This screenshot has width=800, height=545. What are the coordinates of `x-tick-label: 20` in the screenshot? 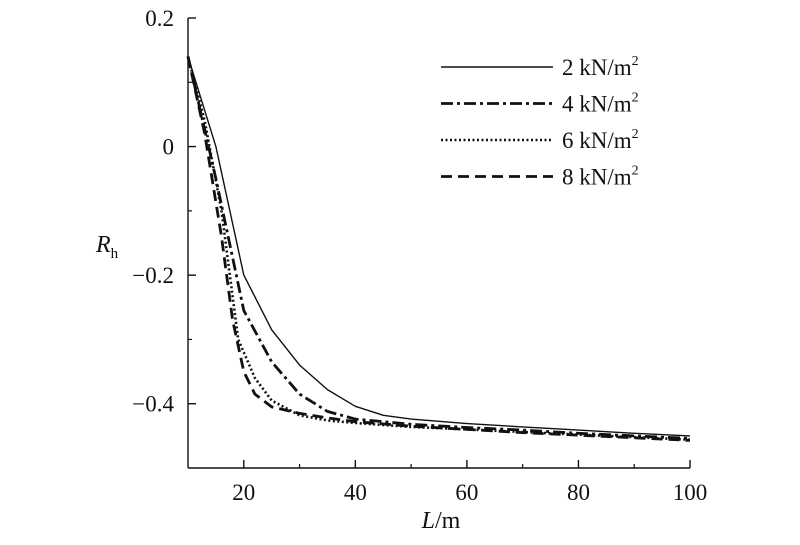 It's located at (243, 492).